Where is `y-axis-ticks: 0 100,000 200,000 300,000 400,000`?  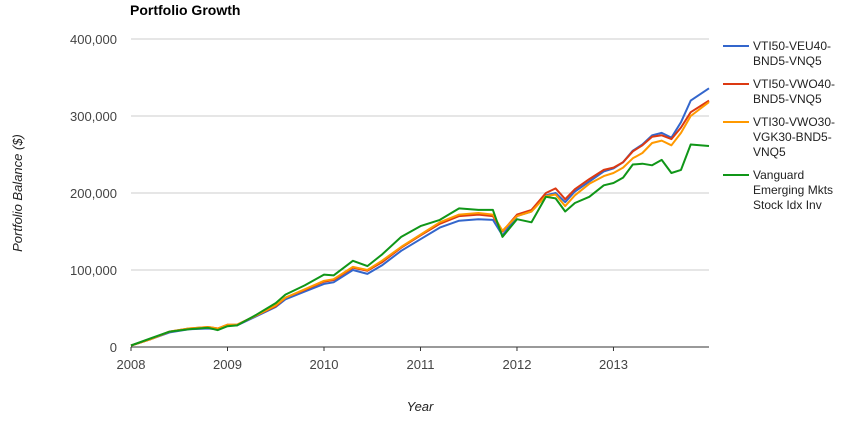
y-axis-ticks: 0 100,000 200,000 300,000 400,000 is located at coordinates (93, 193).